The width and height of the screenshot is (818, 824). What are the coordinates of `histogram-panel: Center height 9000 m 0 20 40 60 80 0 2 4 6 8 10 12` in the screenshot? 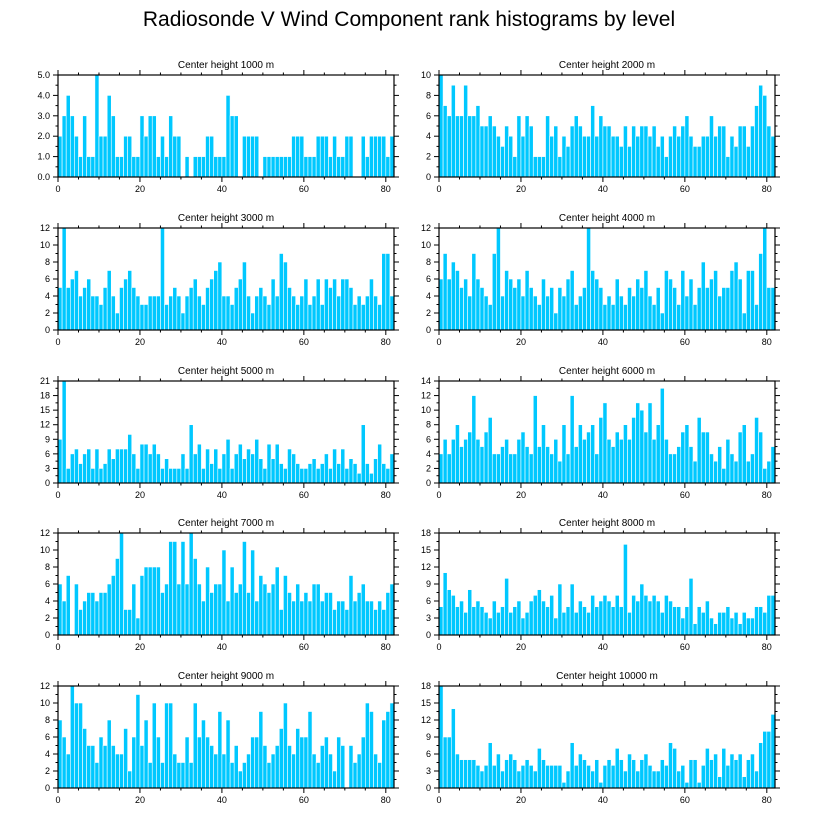 It's located at (219, 738).